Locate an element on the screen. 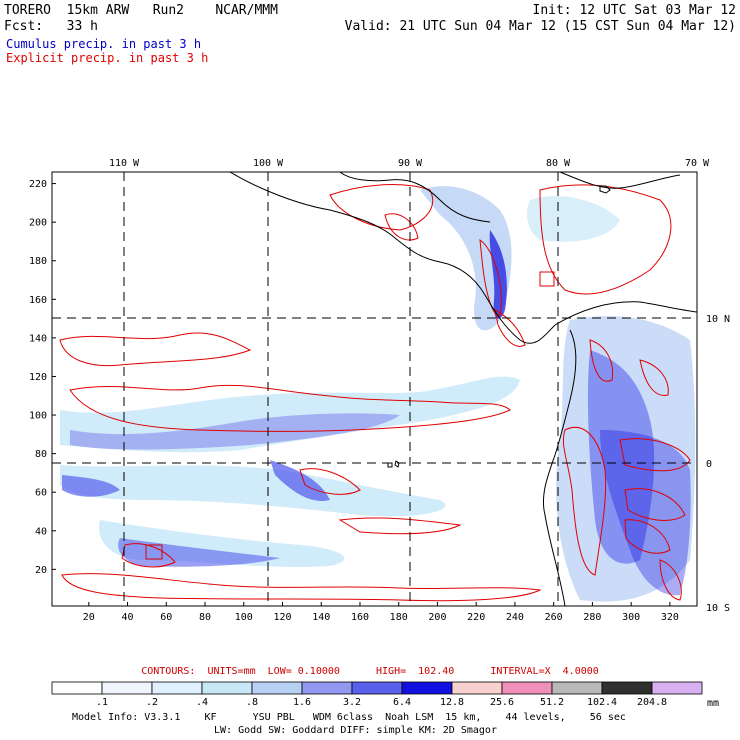  cumulus-legend: Cumulus precip. in past 3 h is located at coordinates (104, 44).